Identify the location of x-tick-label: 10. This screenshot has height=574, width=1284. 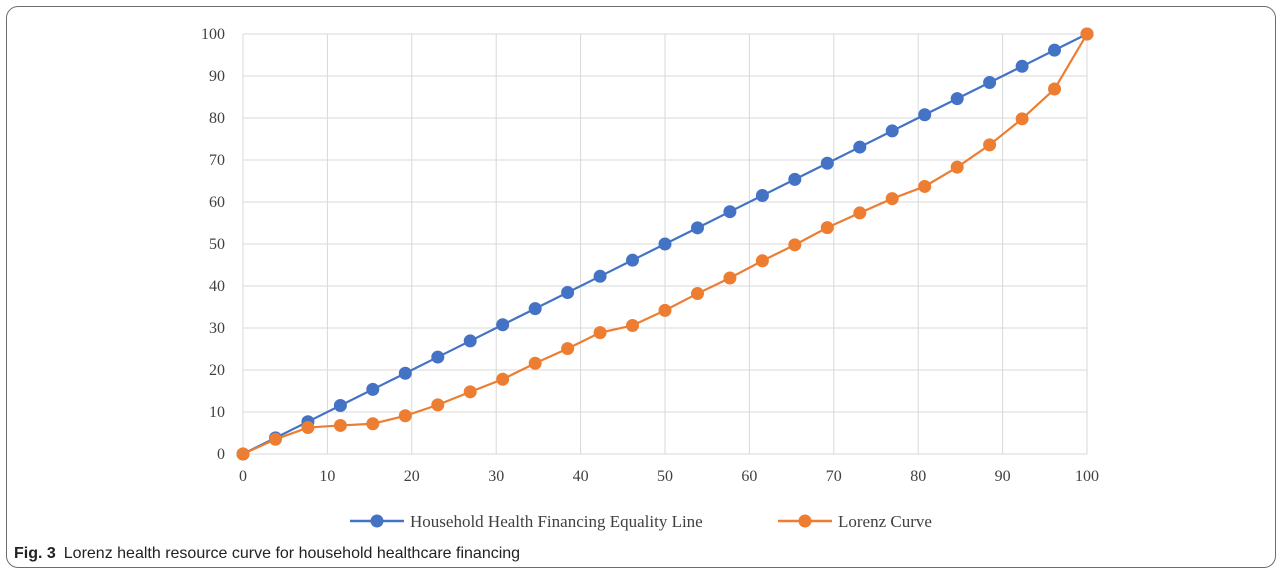
(327, 476).